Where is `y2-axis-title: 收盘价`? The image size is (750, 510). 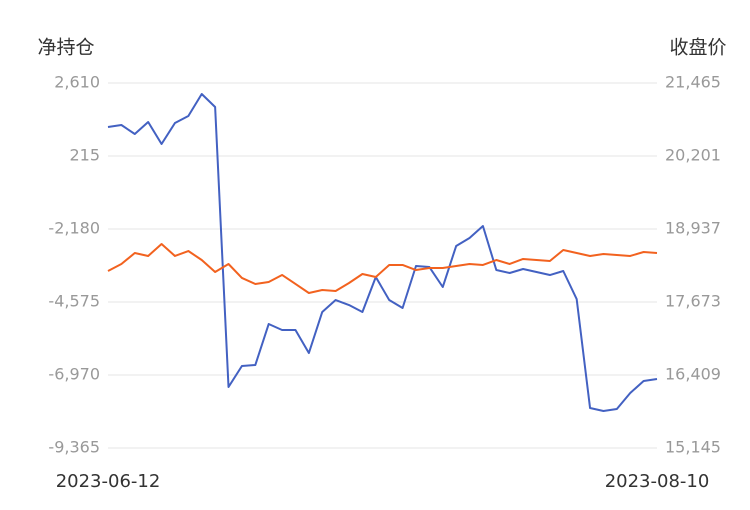 y2-axis-title: 收盘价 is located at coordinates (697, 48).